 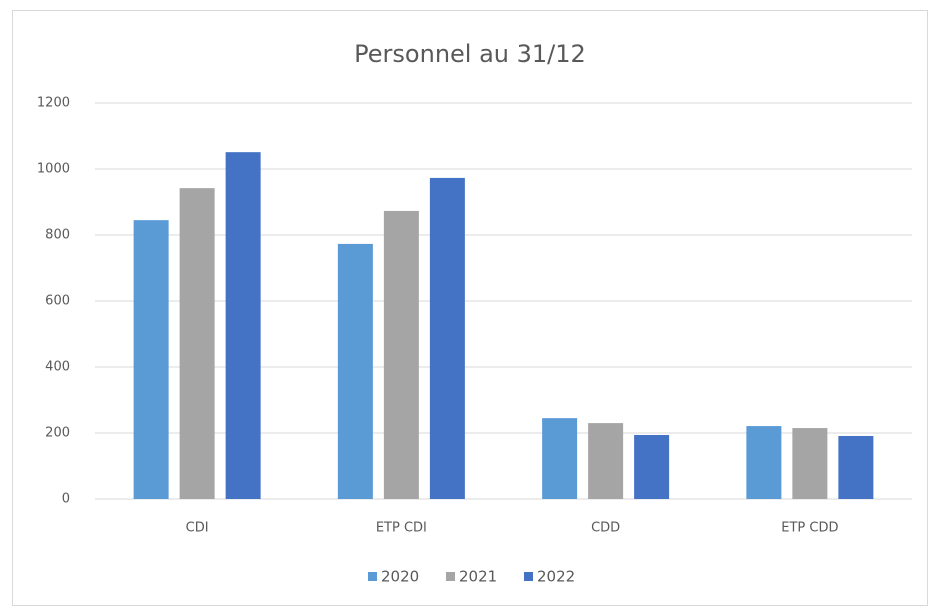 What do you see at coordinates (478, 577) in the screenshot?
I see `legend-label: 2021` at bounding box center [478, 577].